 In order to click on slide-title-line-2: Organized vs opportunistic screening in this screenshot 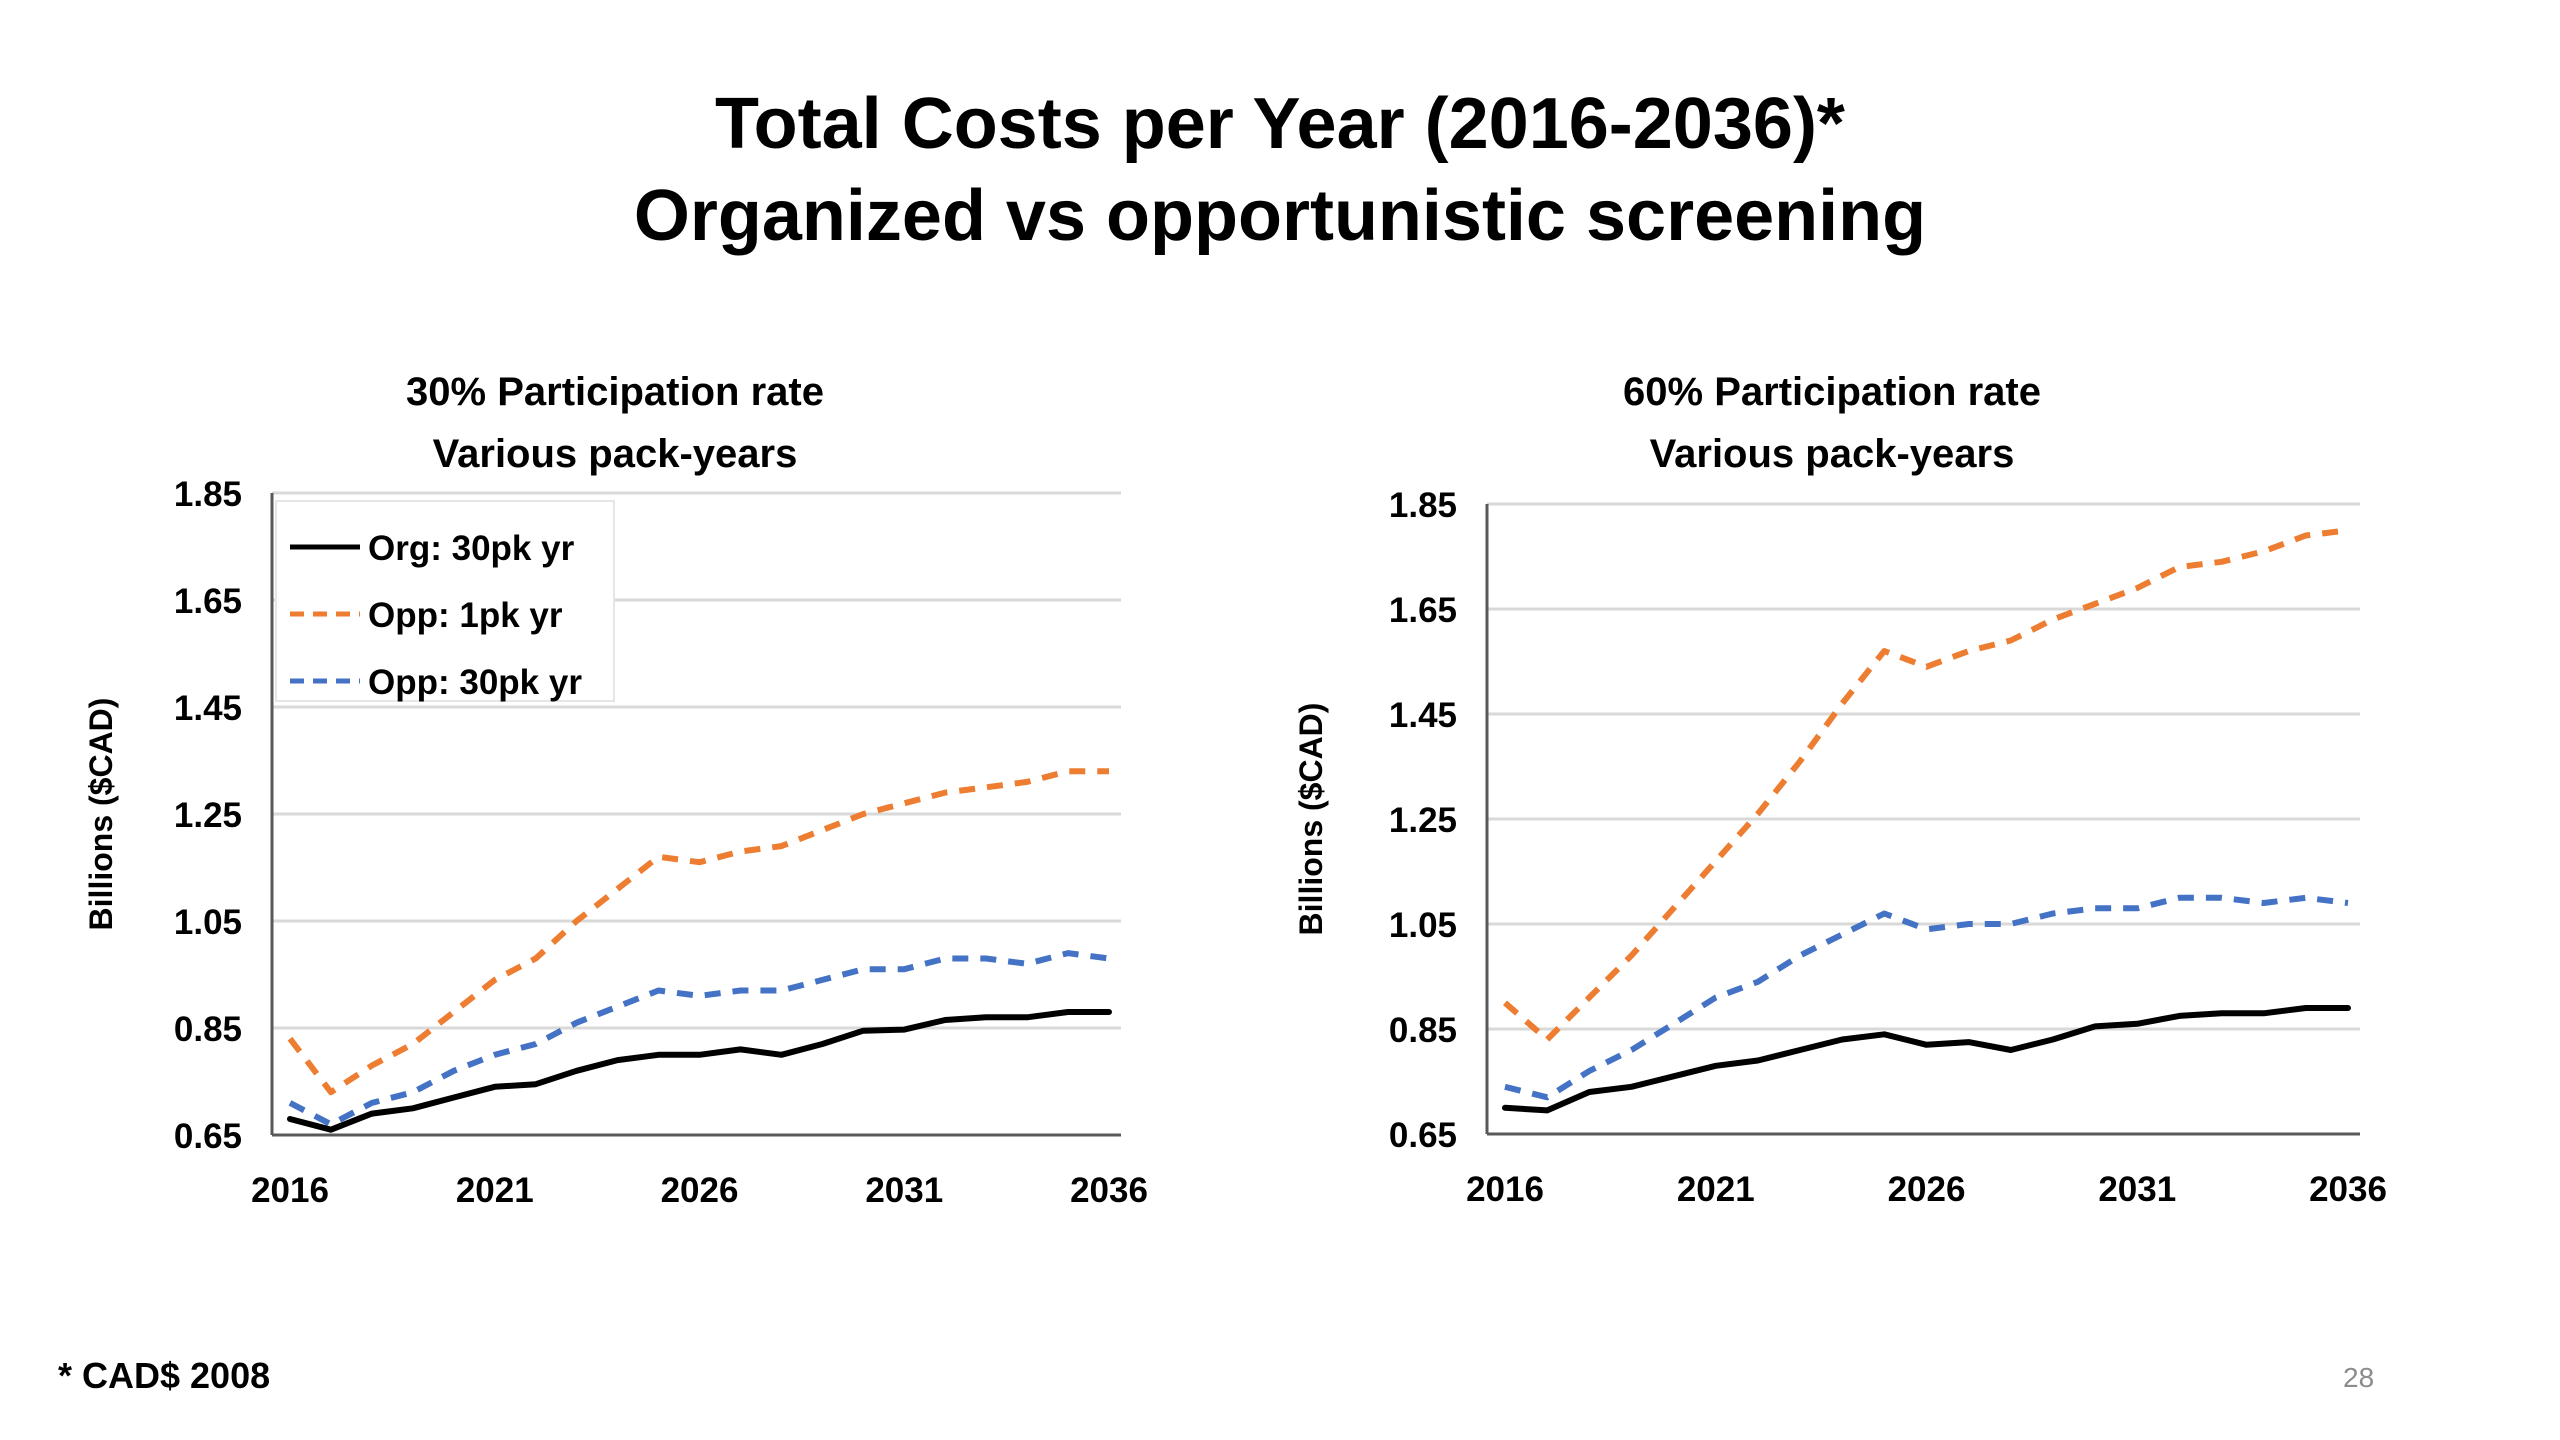, I will do `click(1280, 216)`.